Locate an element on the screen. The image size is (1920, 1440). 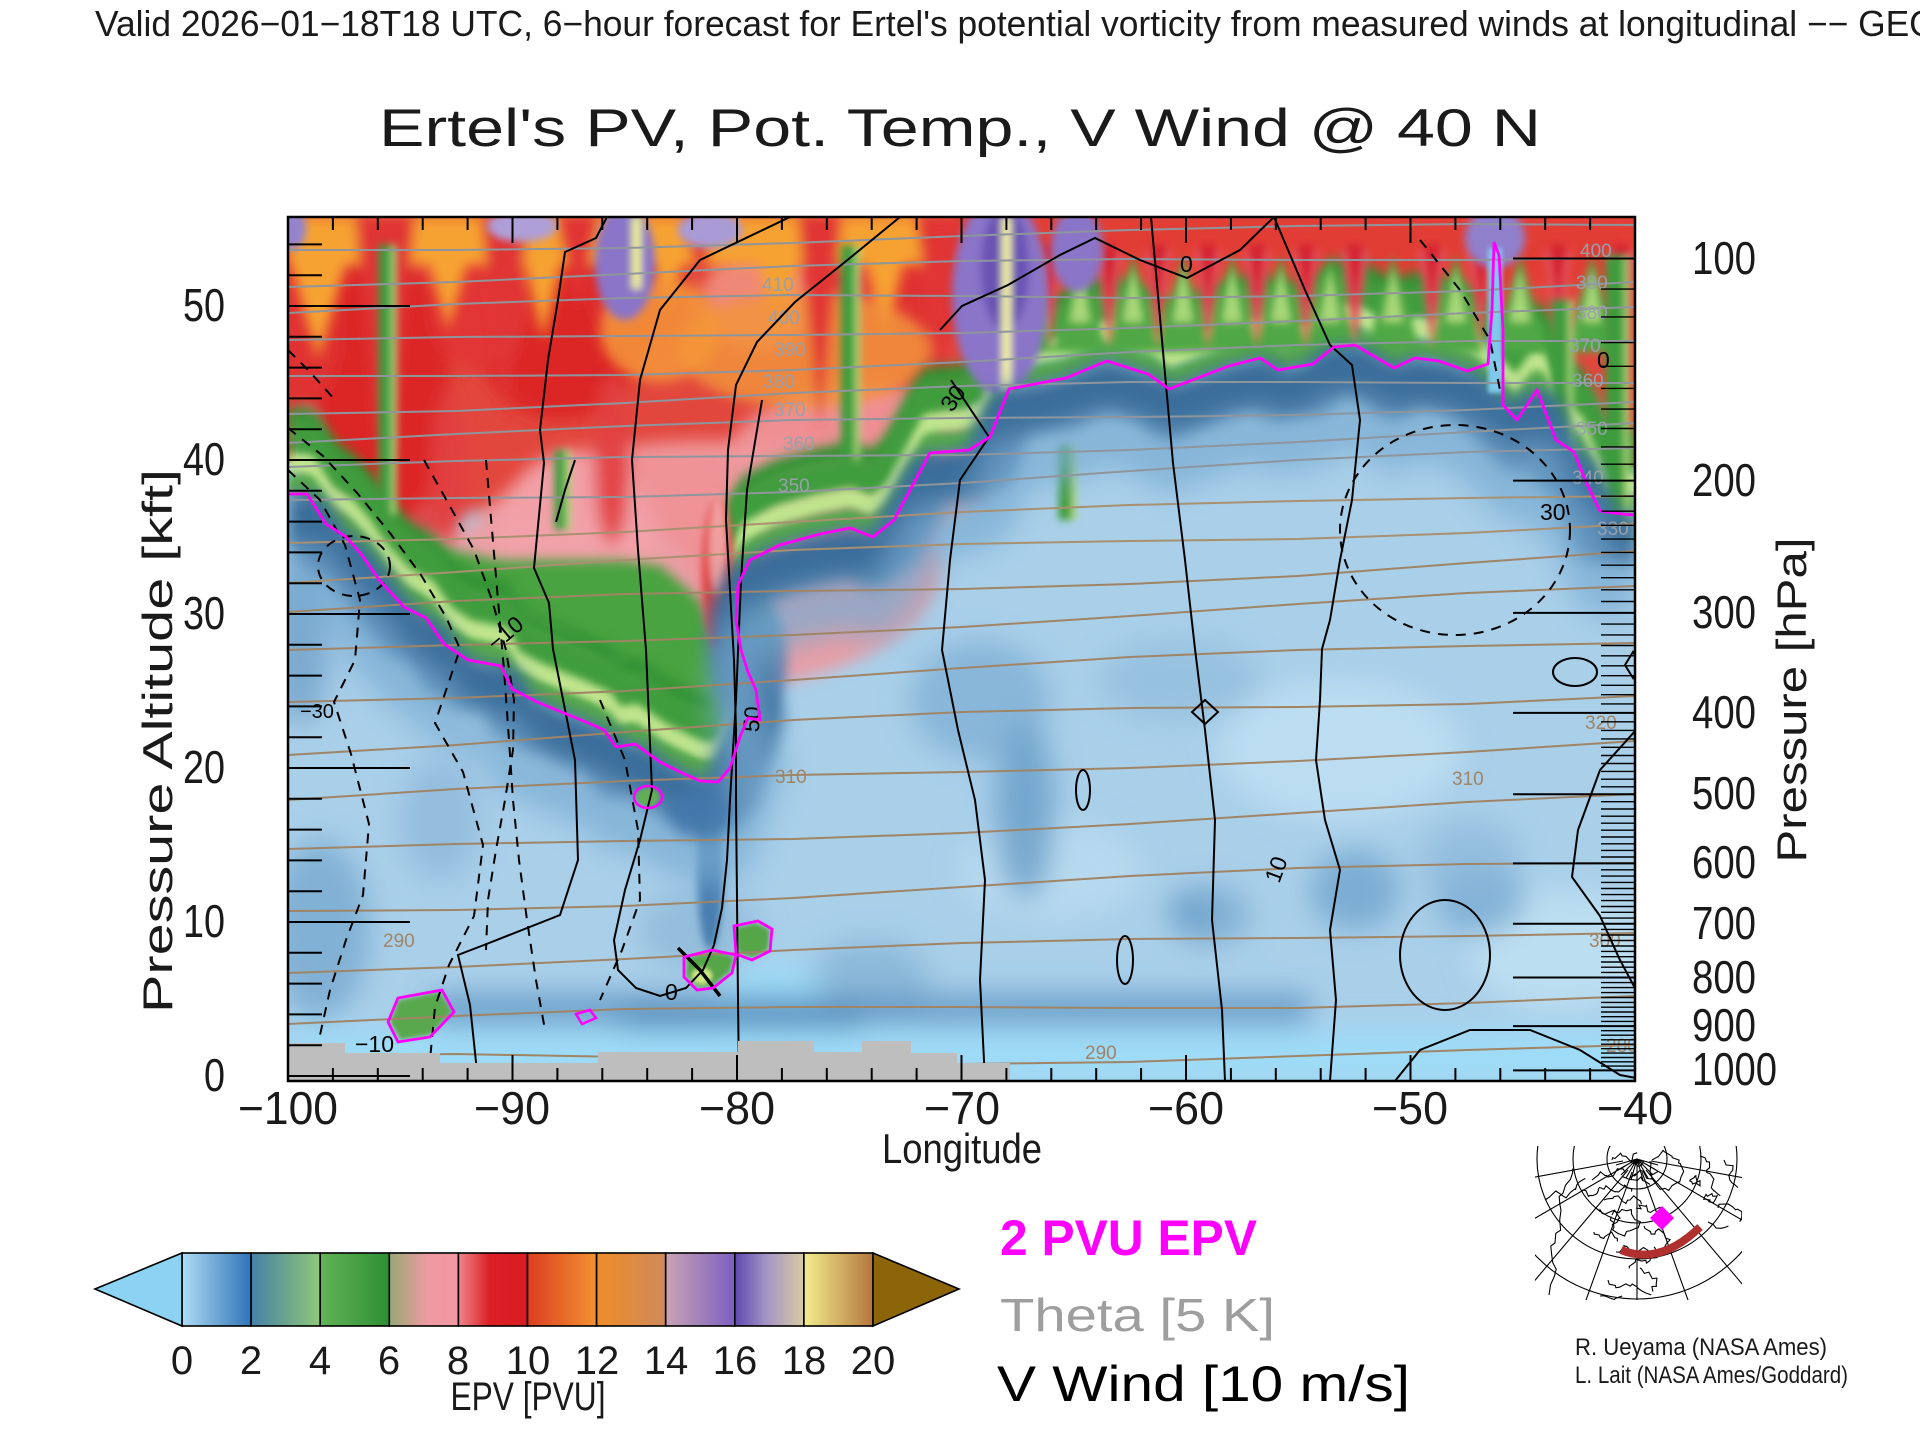
svg-text: 100 is located at coordinates (1724, 258).